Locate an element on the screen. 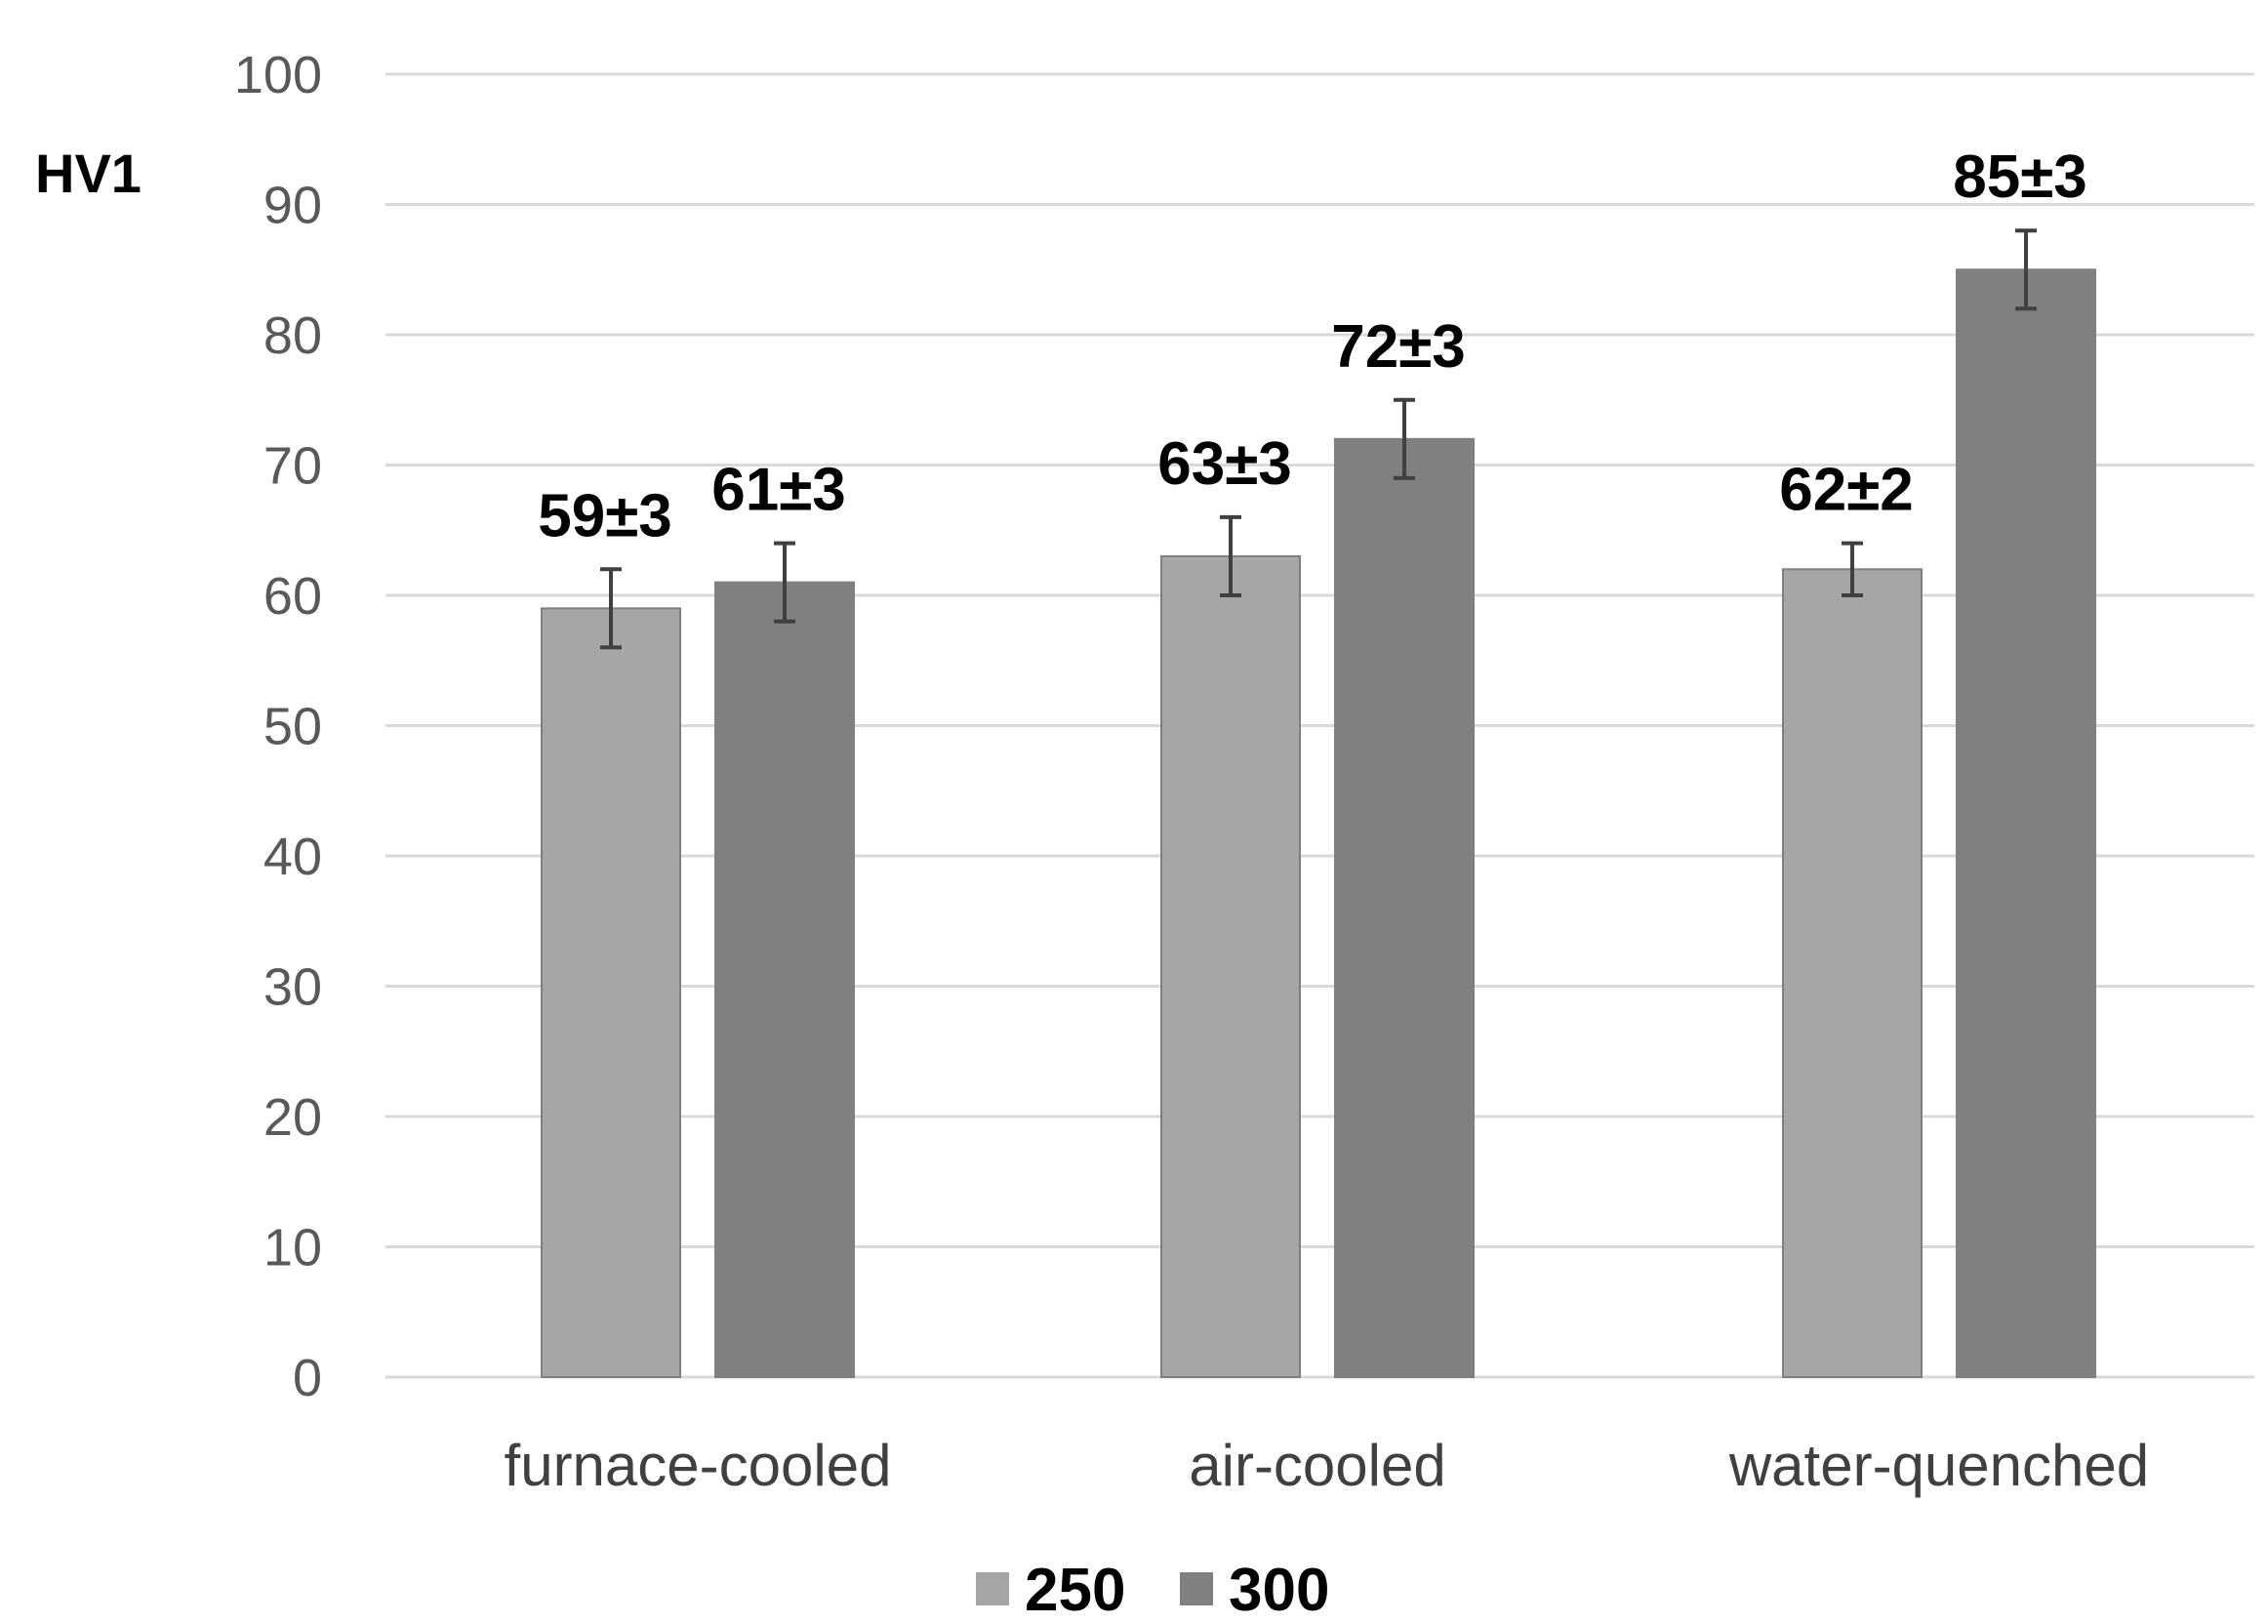 The height and width of the screenshot is (1624, 2268). data-label: 62±2 is located at coordinates (1846, 490).